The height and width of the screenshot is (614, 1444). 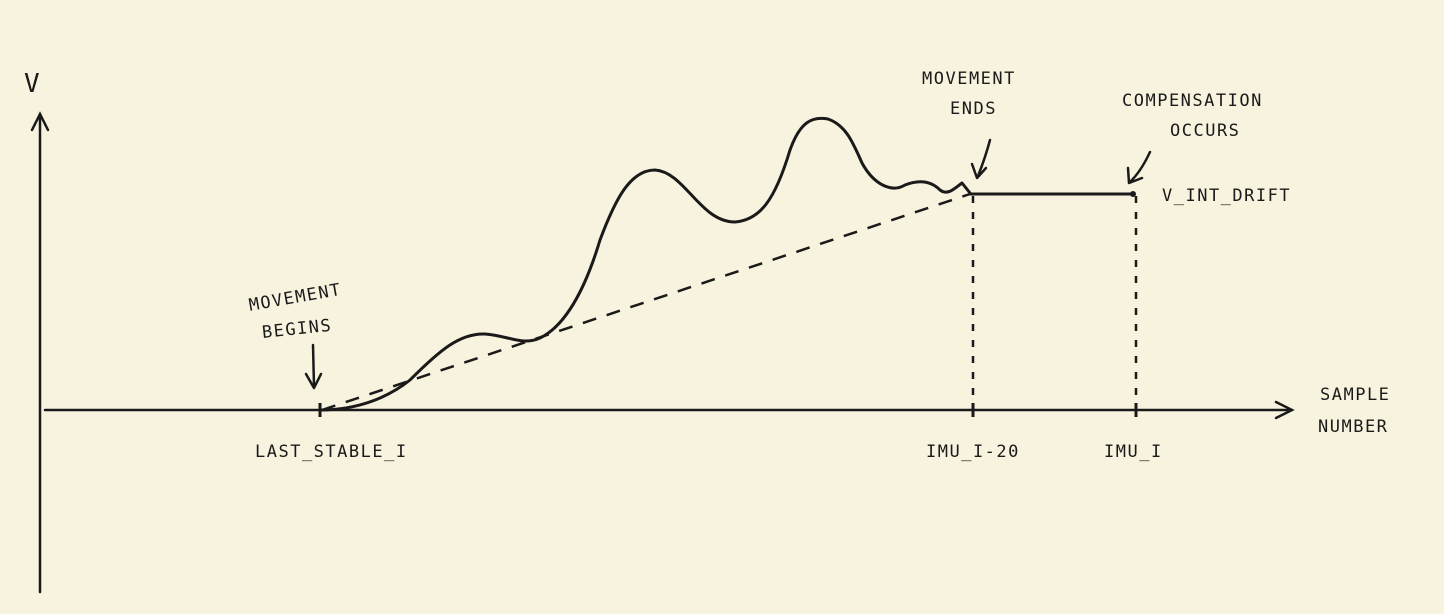 I want to click on arrow-compensation, so click(x=1140, y=166).